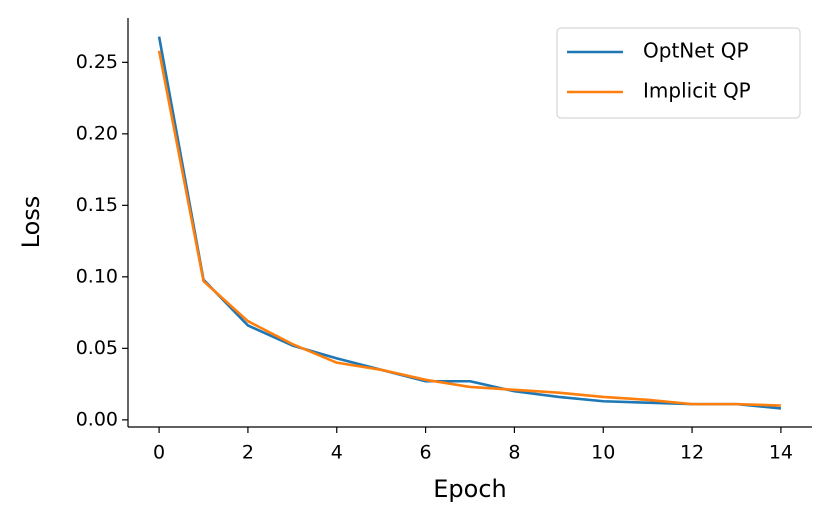 Image resolution: width=831 pixels, height=523 pixels. I want to click on x-tick-label: 6, so click(426, 453).